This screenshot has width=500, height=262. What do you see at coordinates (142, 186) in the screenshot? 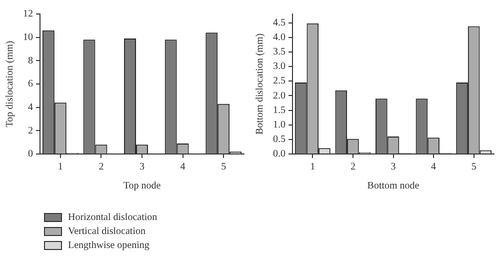
I see `x-axis-title: Top node` at bounding box center [142, 186].